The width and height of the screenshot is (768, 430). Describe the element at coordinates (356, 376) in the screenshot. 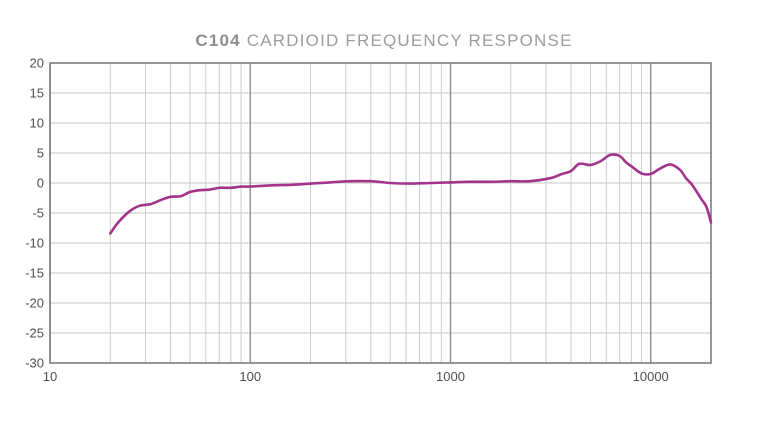

I see `x-tick-labels: 10 100 1000 10000` at that location.